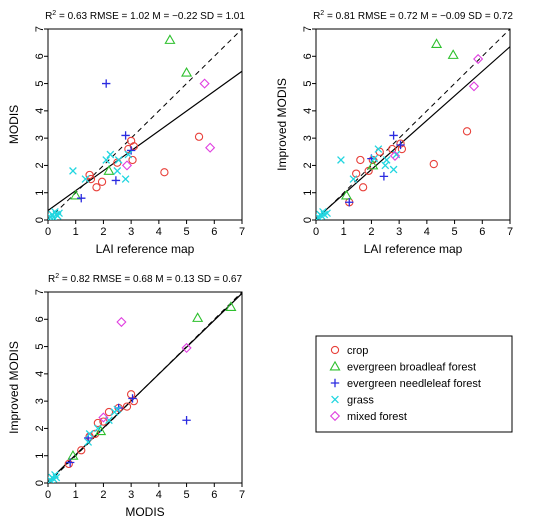  What do you see at coordinates (128, 430) in the screenshot?
I see `series-evergreen-needleleaf-forest` at bounding box center [128, 430].